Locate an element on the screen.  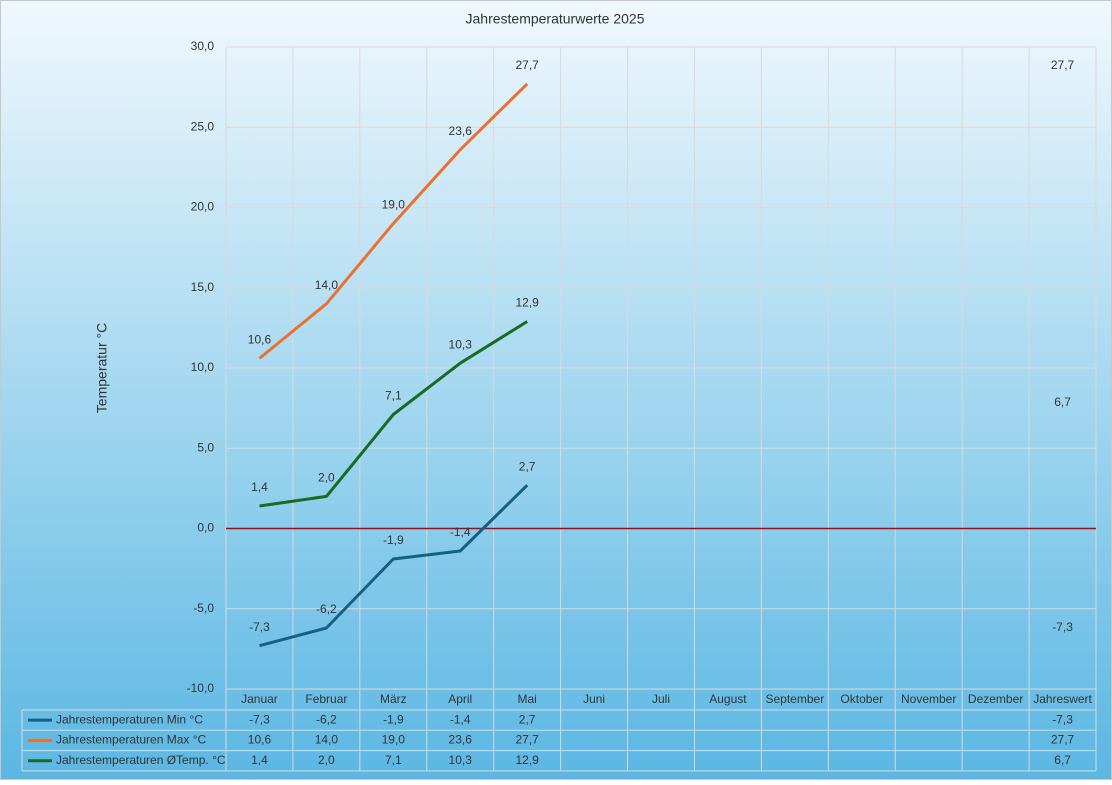
legend-label: Jahrestemperaturen Min °C is located at coordinates (129, 719).